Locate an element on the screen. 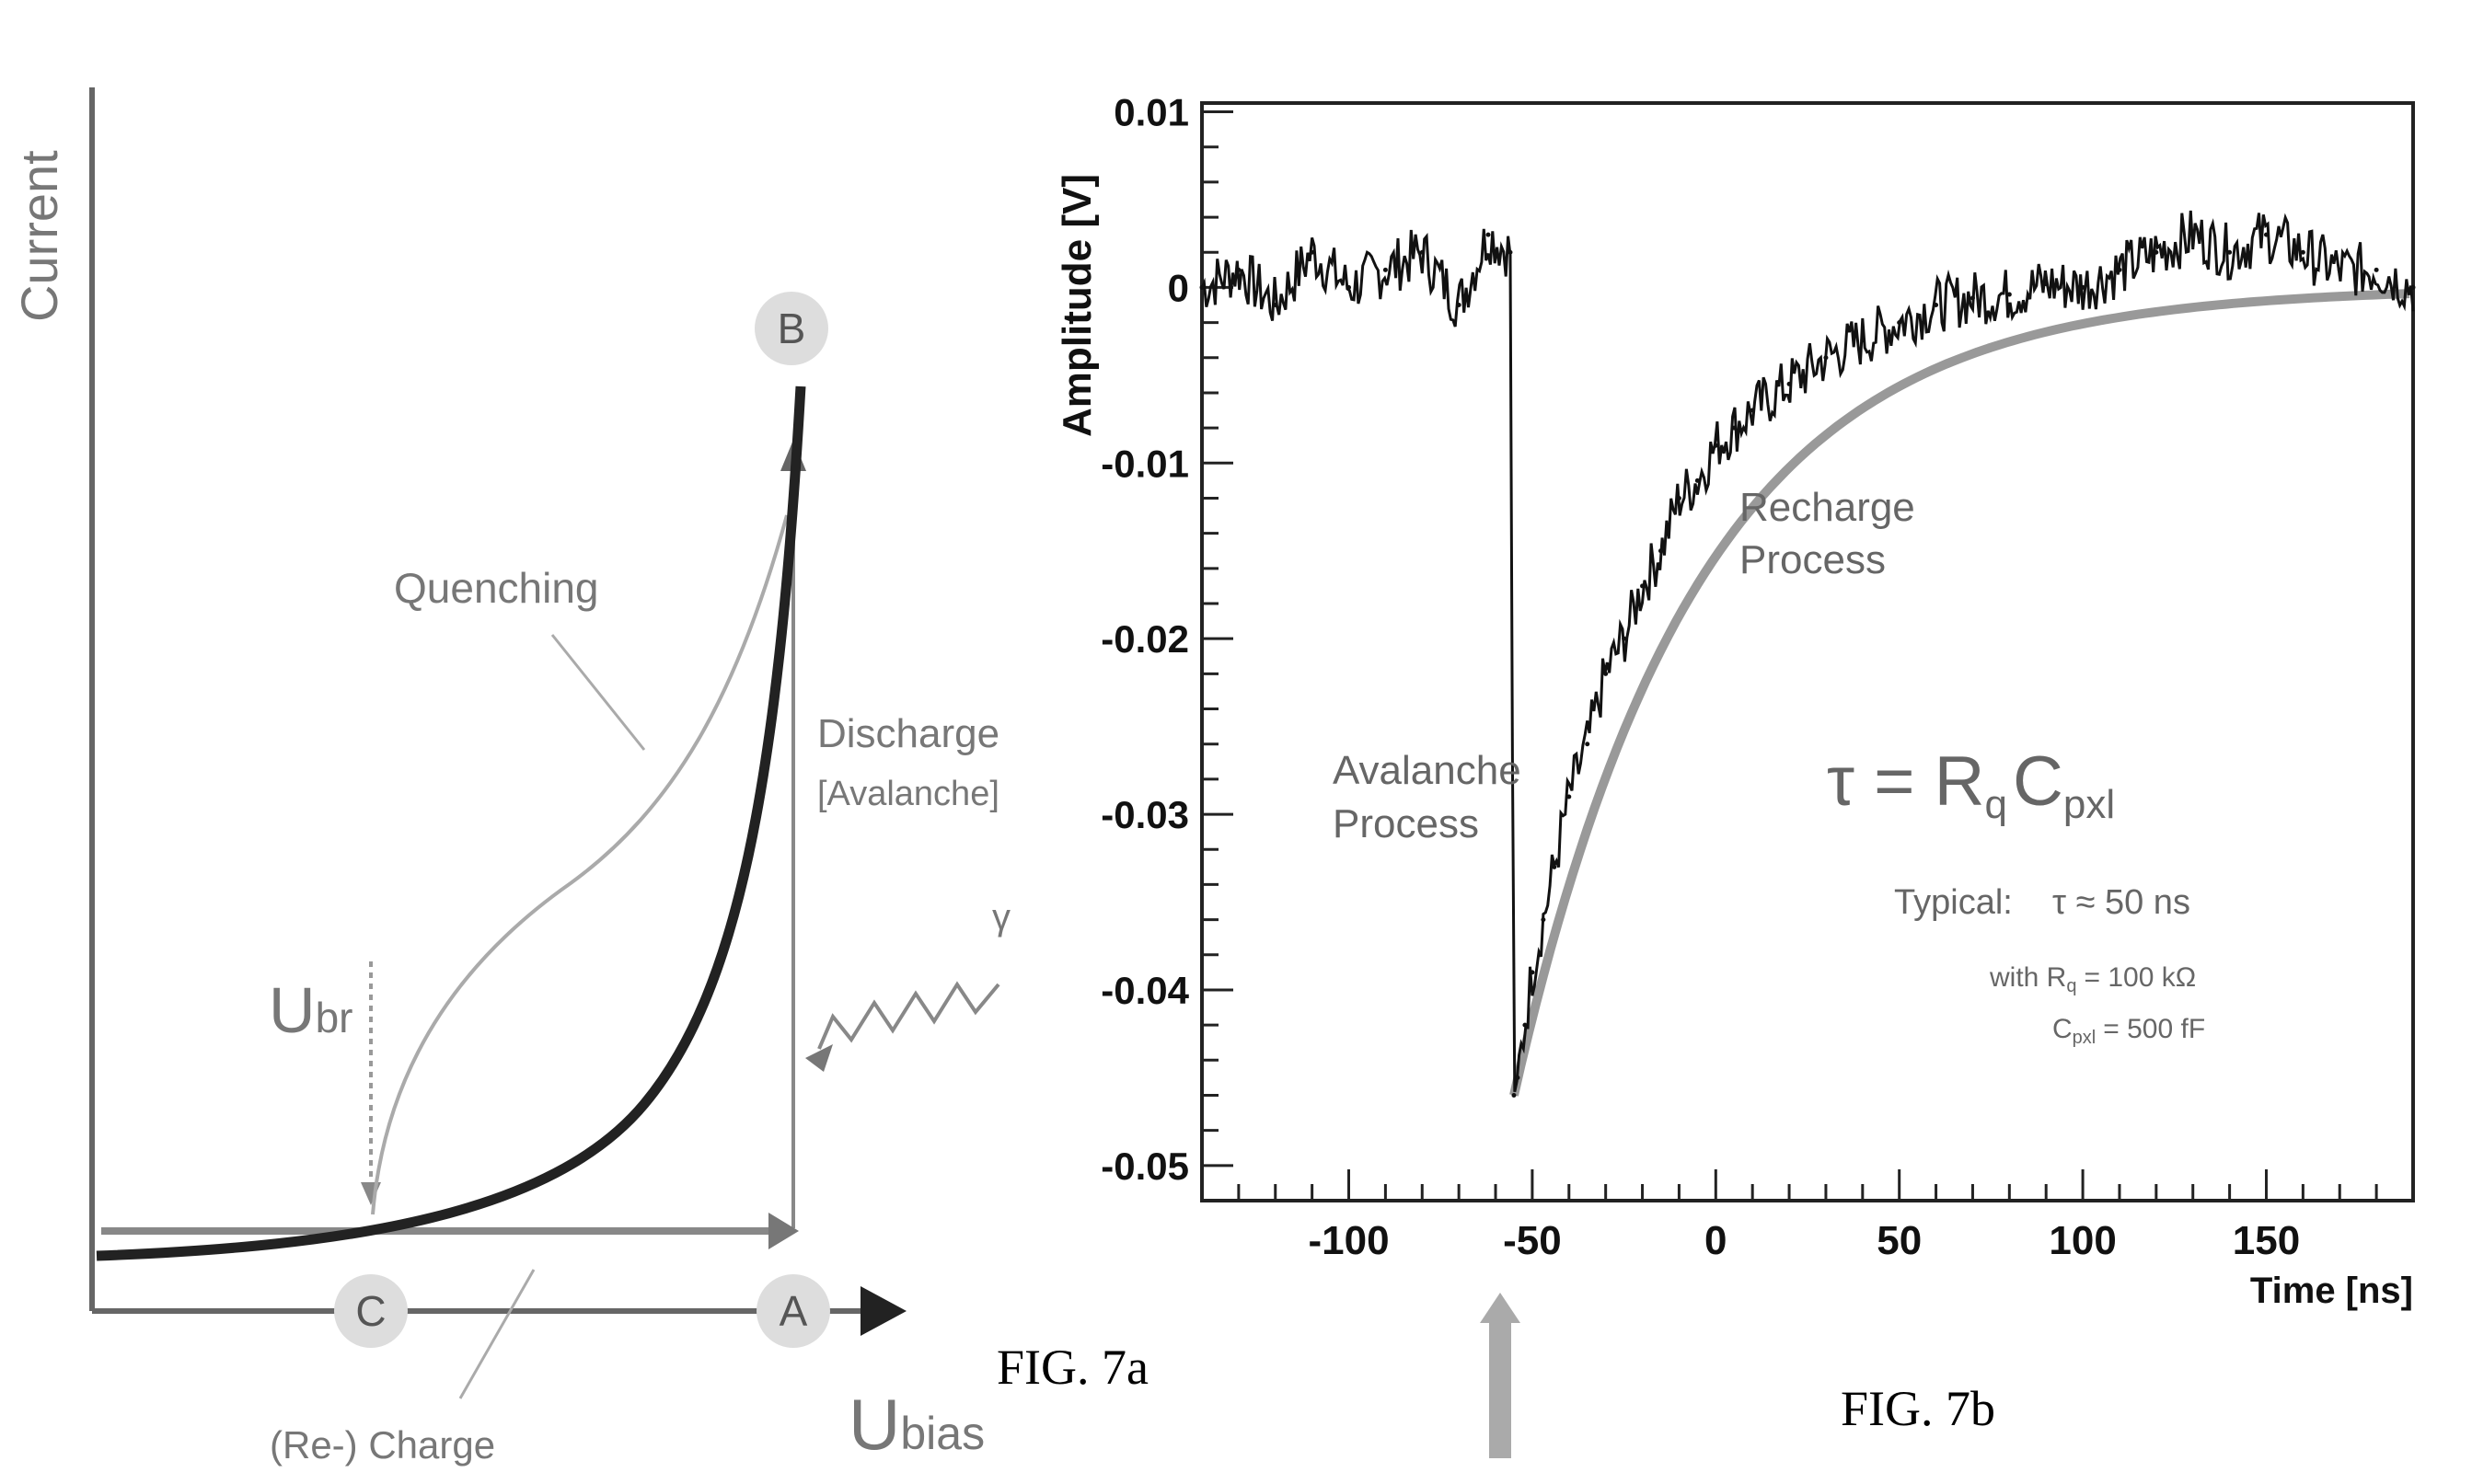 The height and width of the screenshot is (1484, 2472). fig7b-y-tick-label: -0.03 is located at coordinates (1145, 814).